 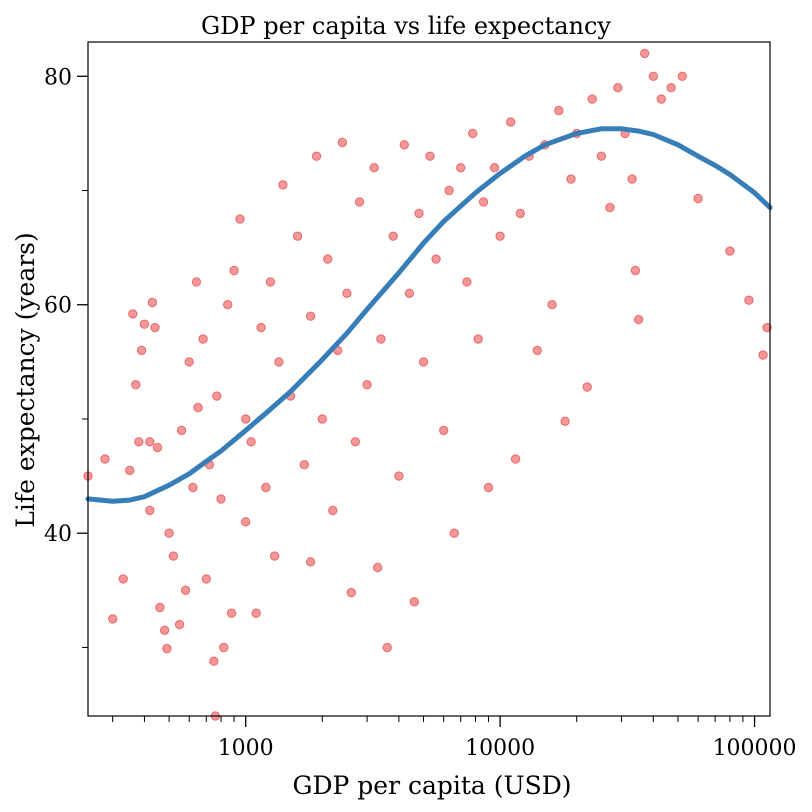 I want to click on chart-title: GDP per capita vs life expectancy, so click(x=406, y=26).